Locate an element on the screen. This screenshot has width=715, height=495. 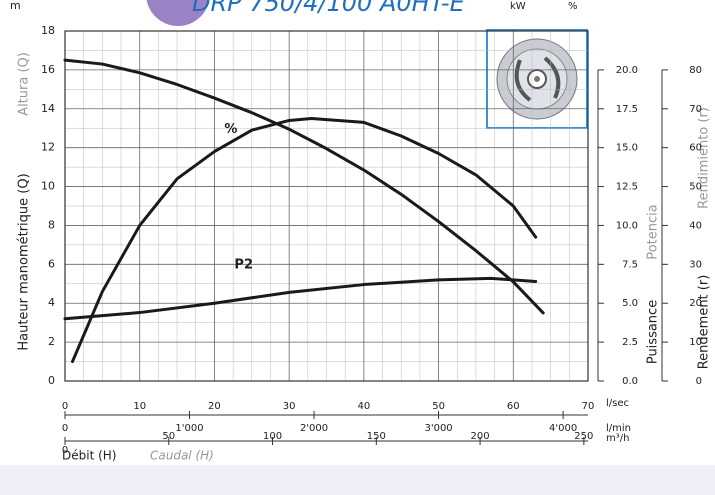
footer-band is located at coordinates (357, 480).